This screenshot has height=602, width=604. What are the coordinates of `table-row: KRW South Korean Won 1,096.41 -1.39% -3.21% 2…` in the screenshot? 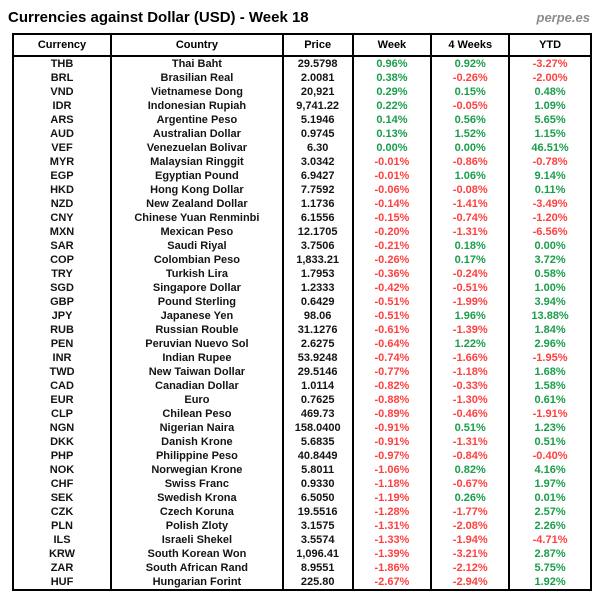 It's located at (301, 554).